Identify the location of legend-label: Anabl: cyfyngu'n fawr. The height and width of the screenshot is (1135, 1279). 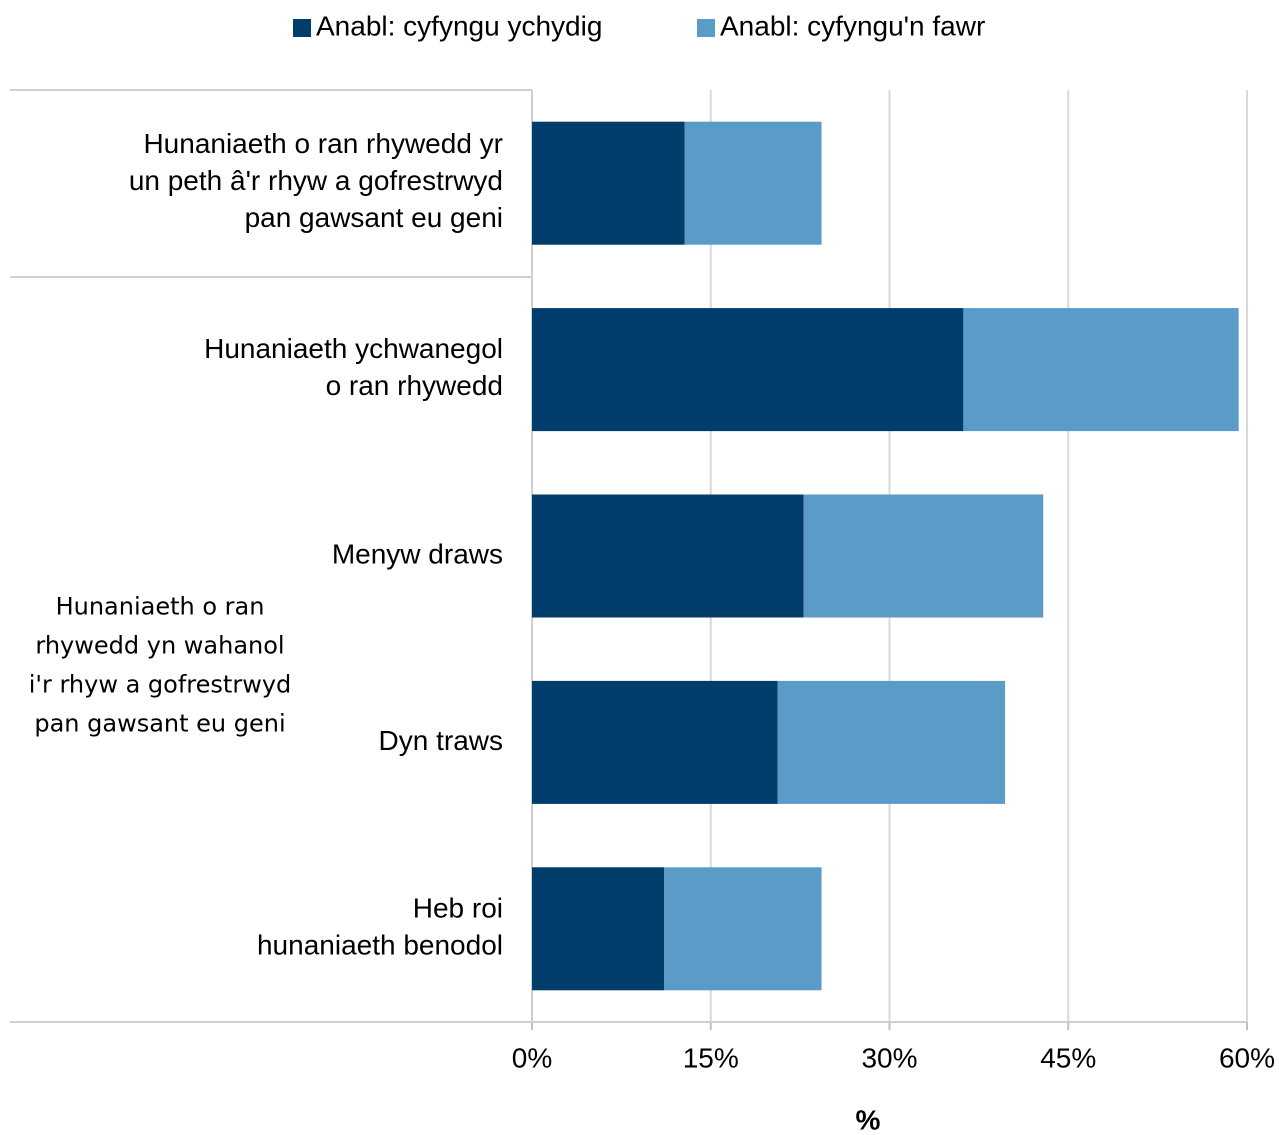
(852, 25).